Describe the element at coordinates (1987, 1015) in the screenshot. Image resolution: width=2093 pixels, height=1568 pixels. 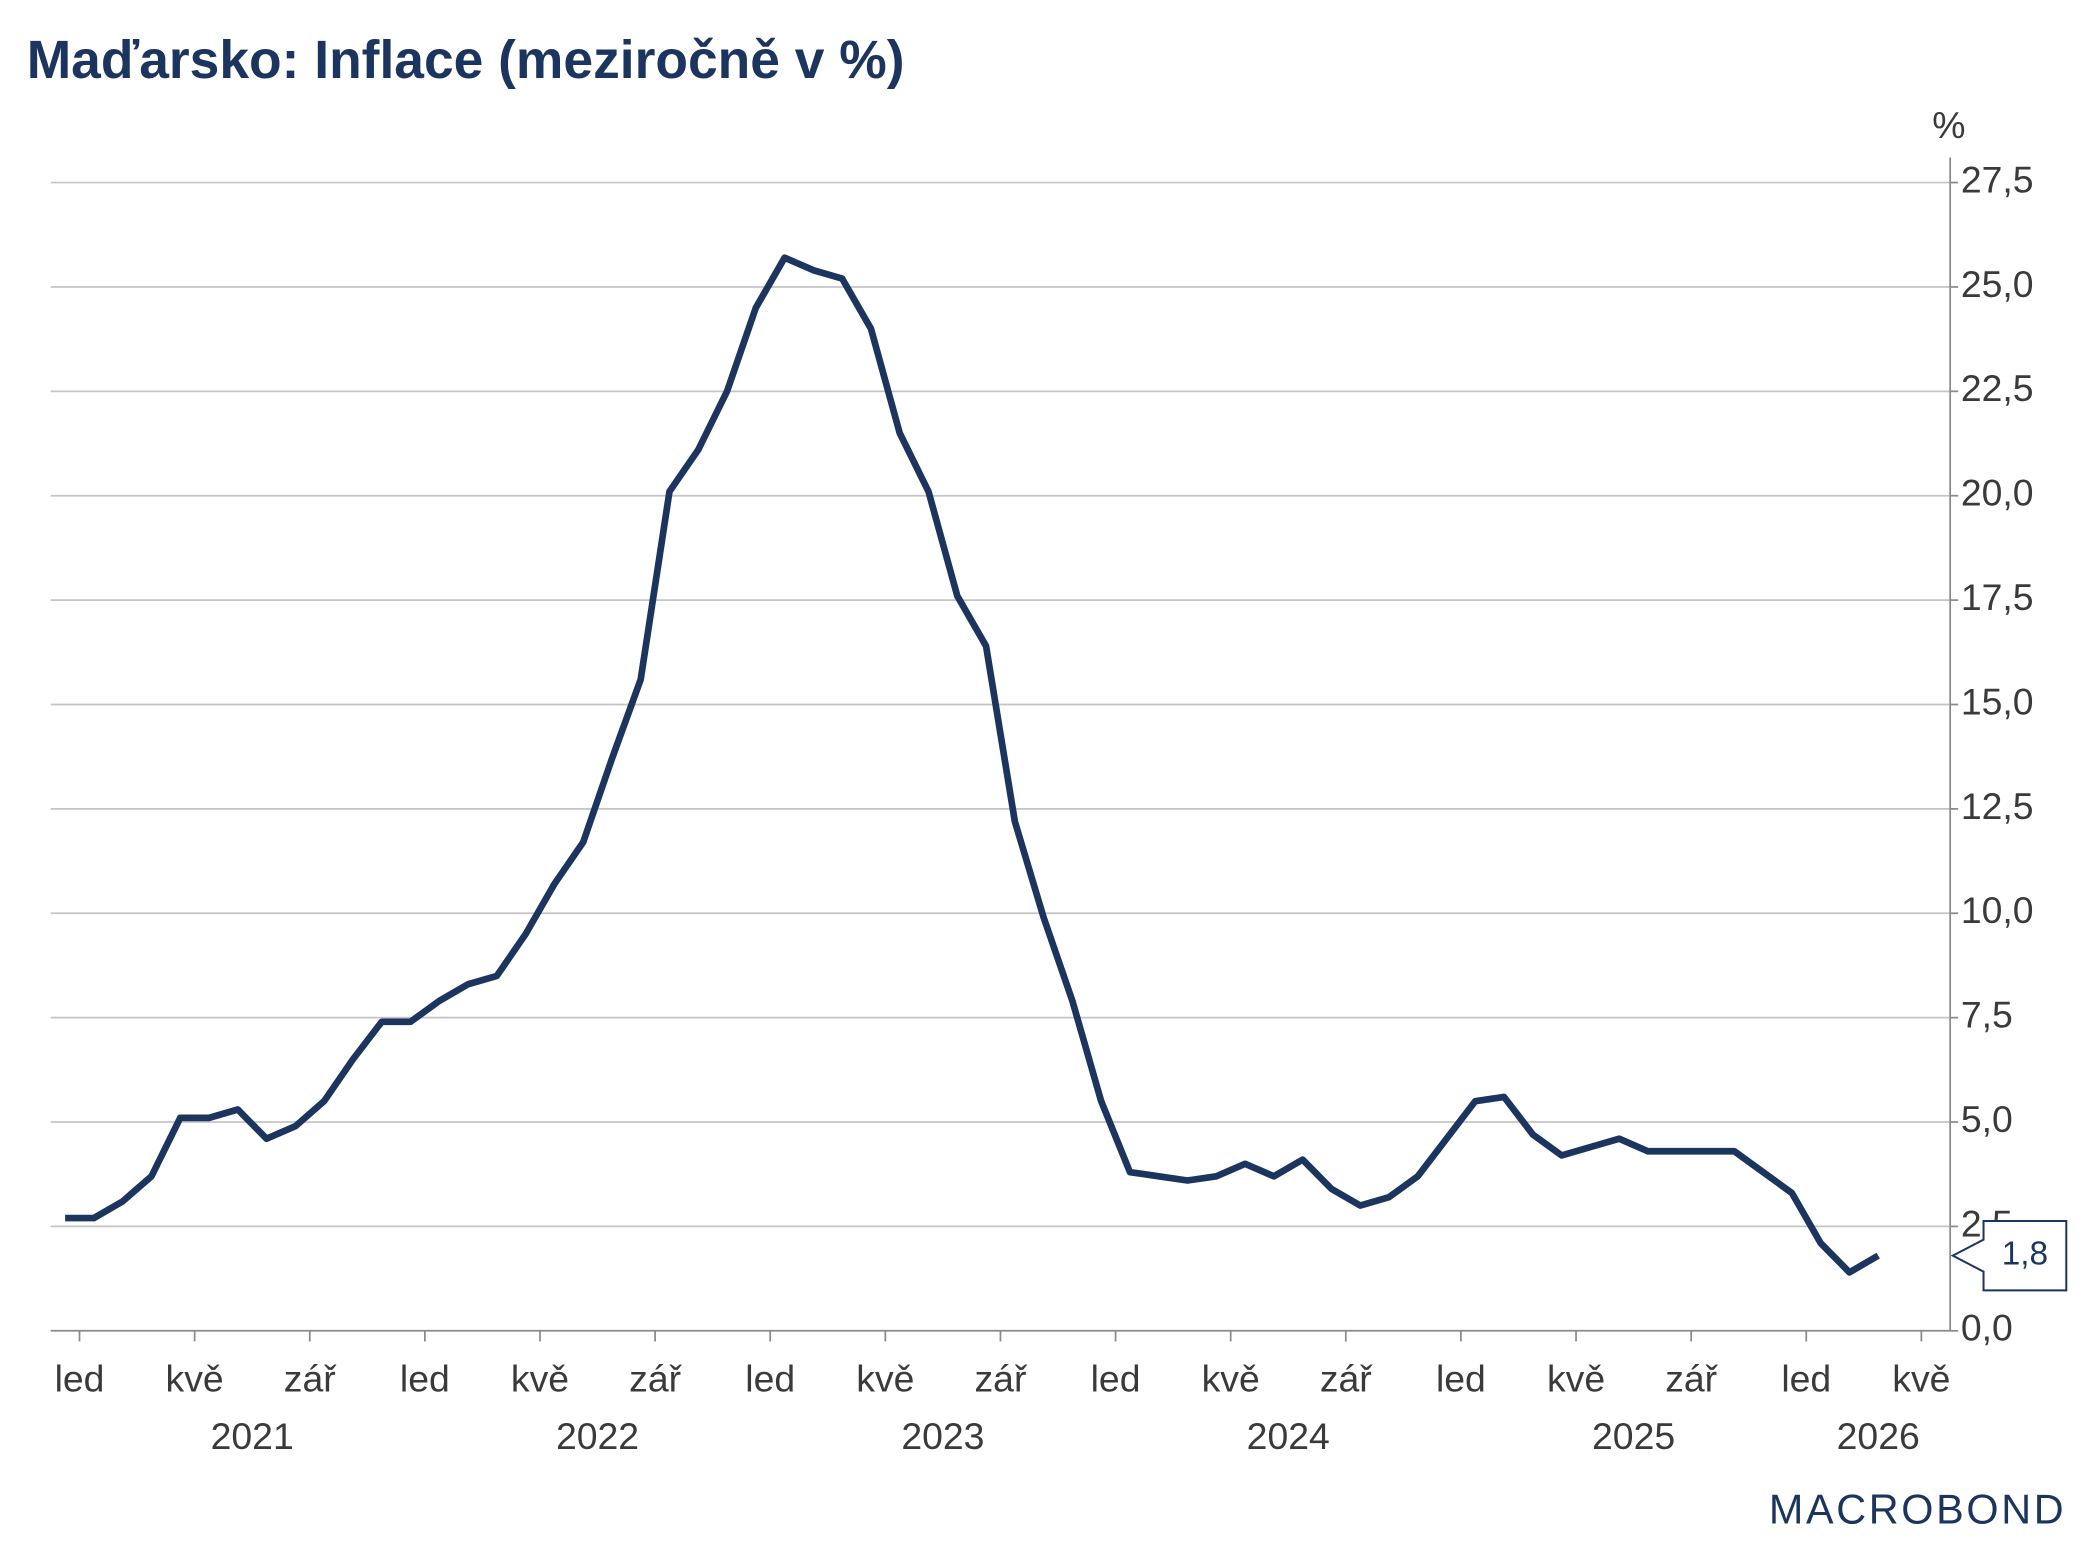
I see `y-tick-label: 7,5` at that location.